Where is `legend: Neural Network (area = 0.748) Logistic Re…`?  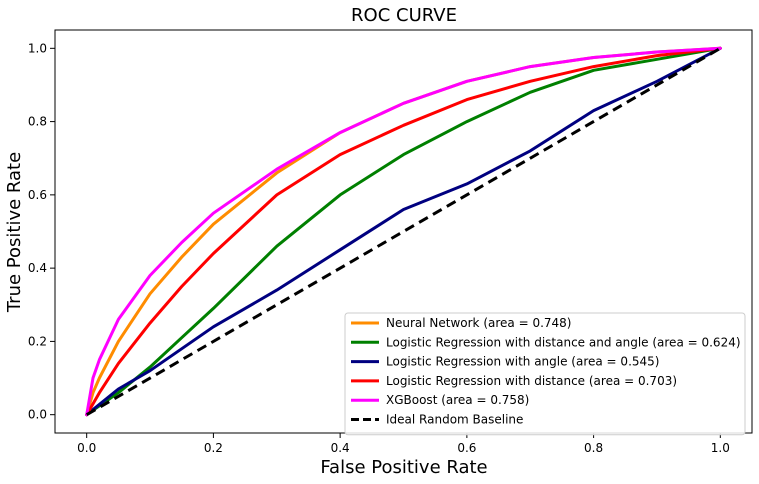 legend: Neural Network (area = 0.748) Logistic Re… is located at coordinates (545, 374).